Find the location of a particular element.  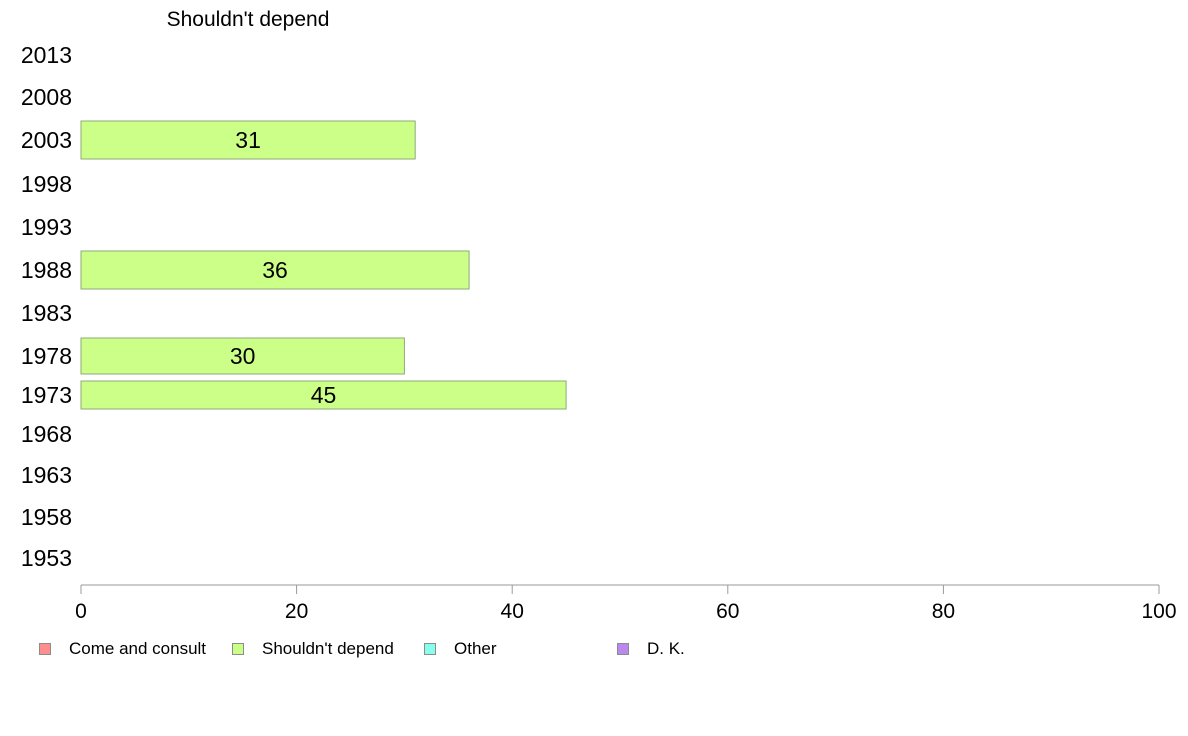

y-tick-label-1973: 1973 is located at coordinates (46, 395).